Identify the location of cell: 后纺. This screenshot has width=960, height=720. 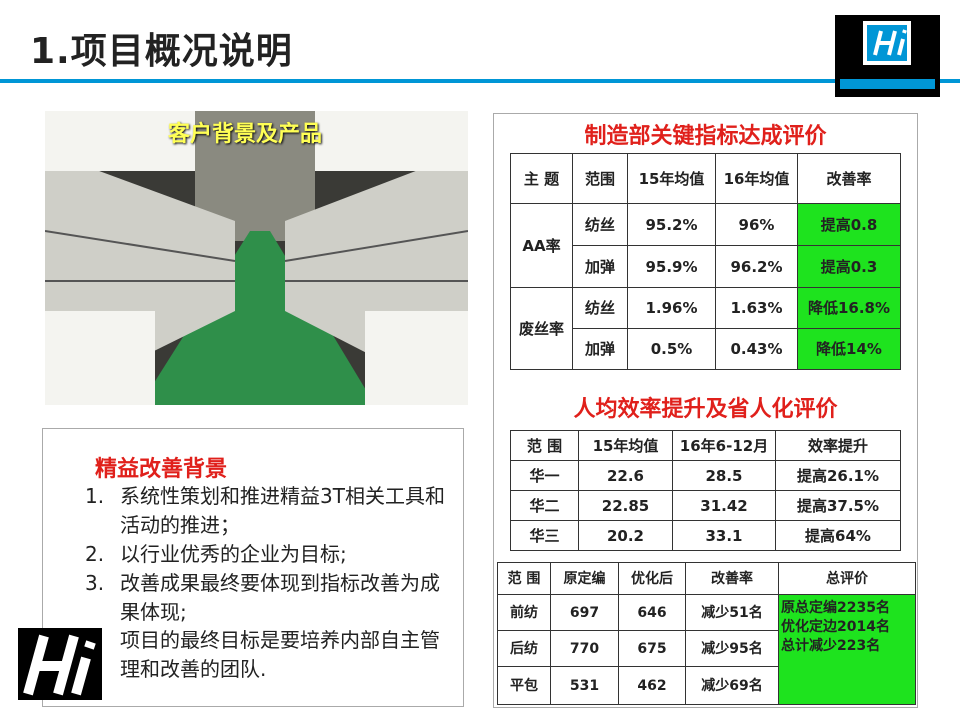
(524, 648).